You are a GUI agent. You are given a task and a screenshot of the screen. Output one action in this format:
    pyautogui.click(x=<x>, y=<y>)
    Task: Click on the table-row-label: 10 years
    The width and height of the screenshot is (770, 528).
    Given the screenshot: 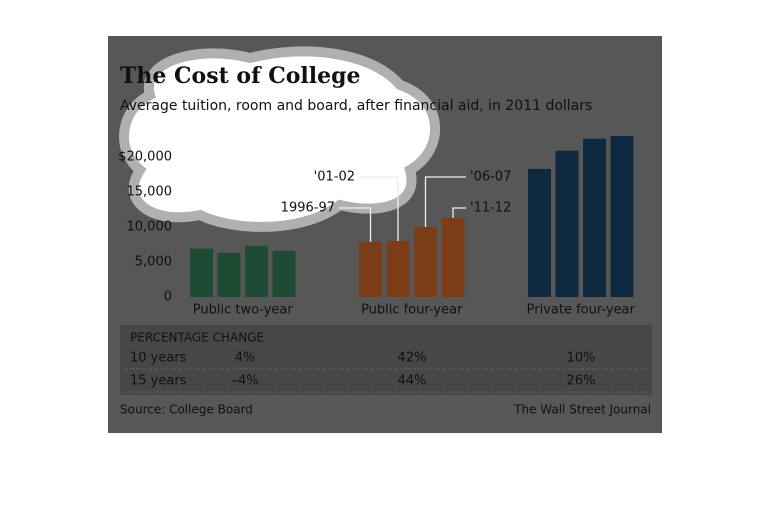 What is the action you would take?
    pyautogui.click(x=158, y=358)
    